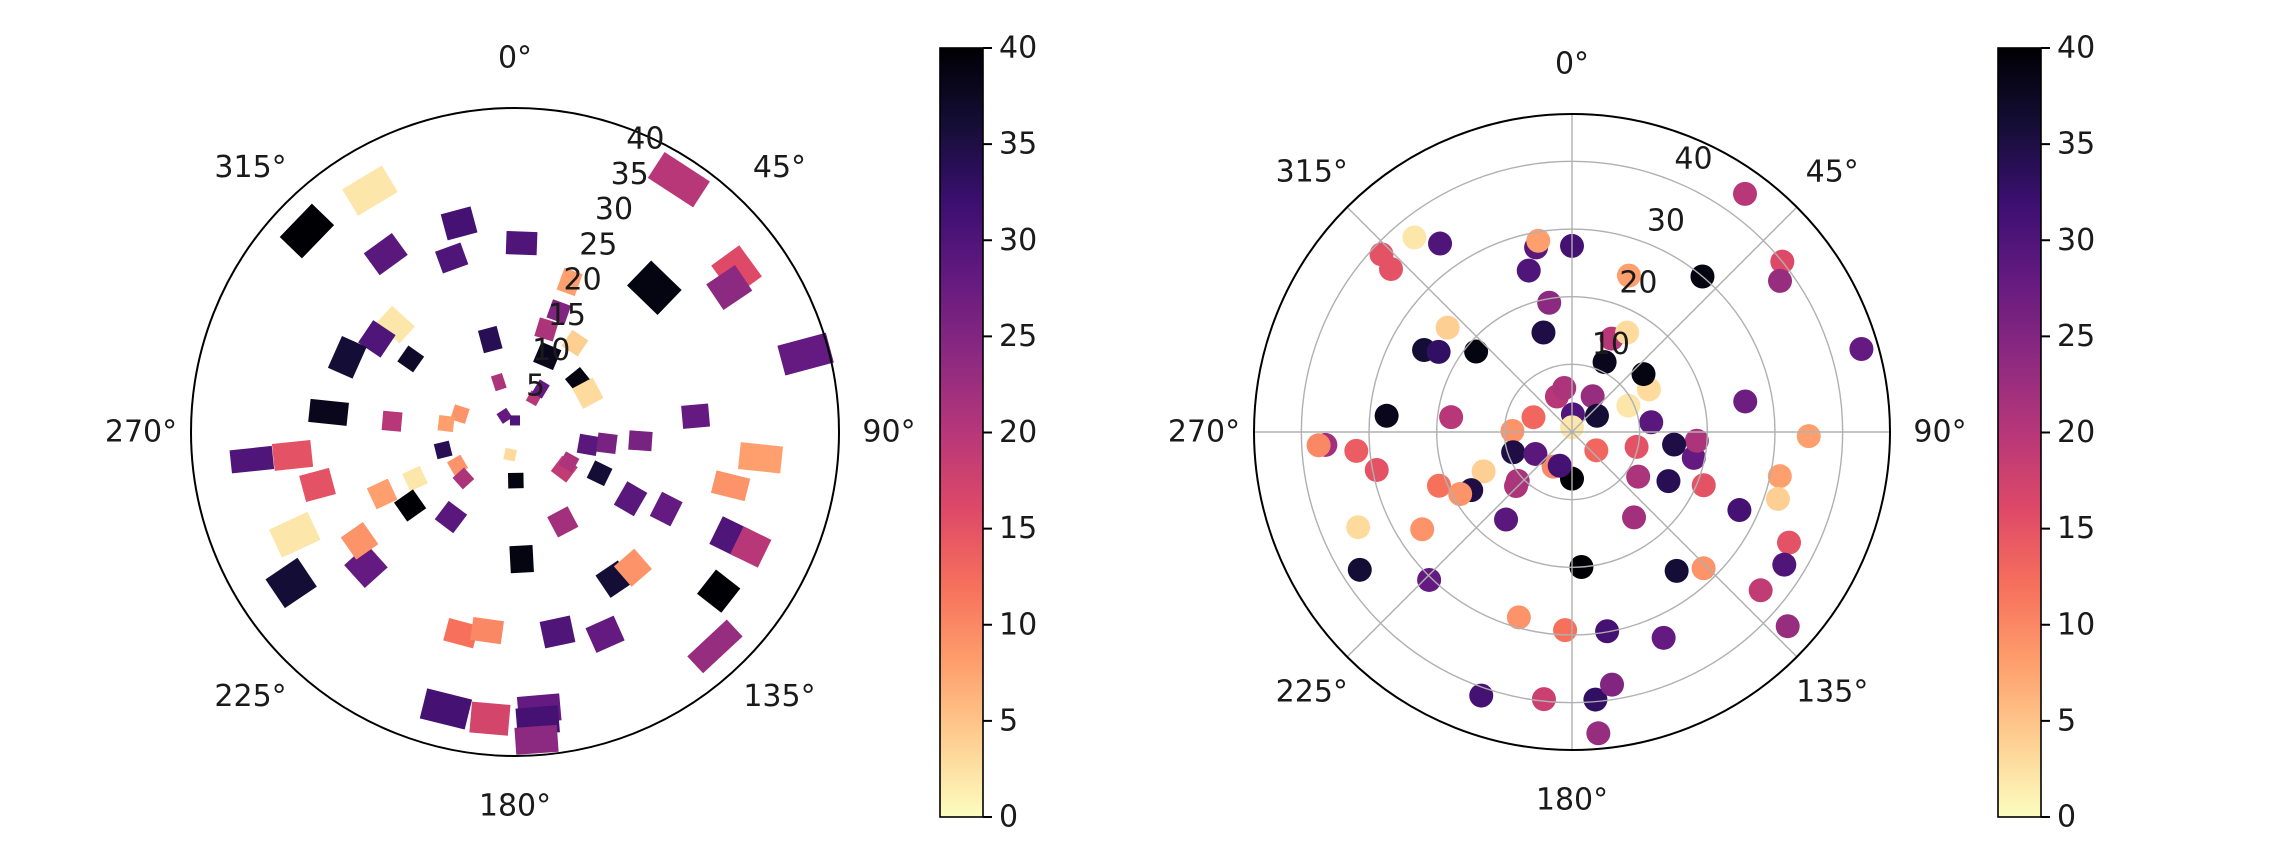 Image resolution: width=2296 pixels, height=857 pixels. What do you see at coordinates (1018, 336) in the screenshot?
I see `colorbar-tick-label: 25` at bounding box center [1018, 336].